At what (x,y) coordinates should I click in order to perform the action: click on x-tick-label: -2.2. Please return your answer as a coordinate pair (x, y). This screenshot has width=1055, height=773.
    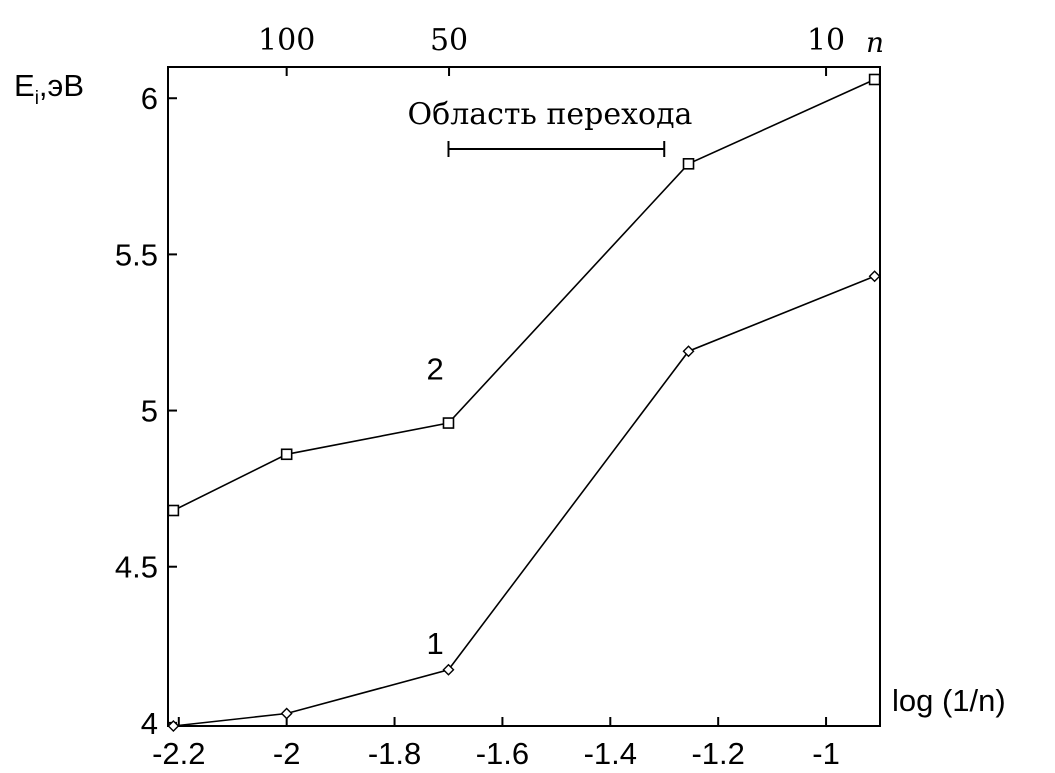
    Looking at the image, I should click on (178, 753).